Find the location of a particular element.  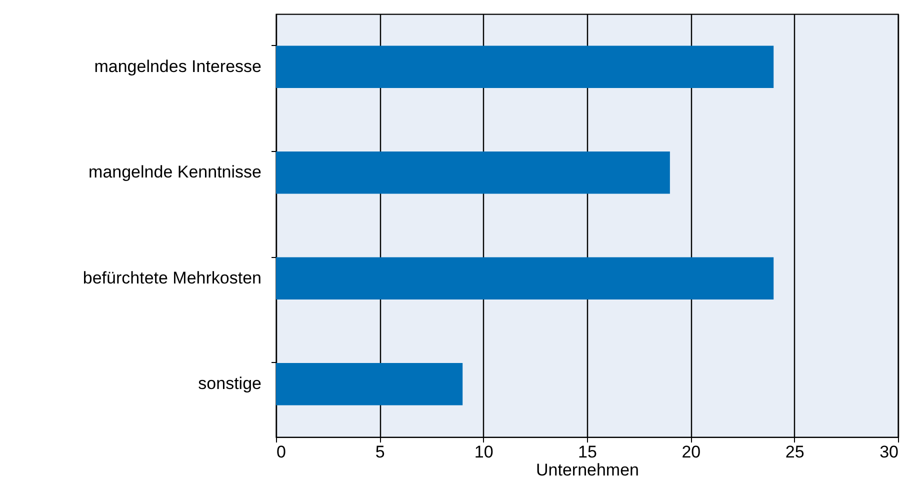

x-tick-label: 5 is located at coordinates (380, 452).